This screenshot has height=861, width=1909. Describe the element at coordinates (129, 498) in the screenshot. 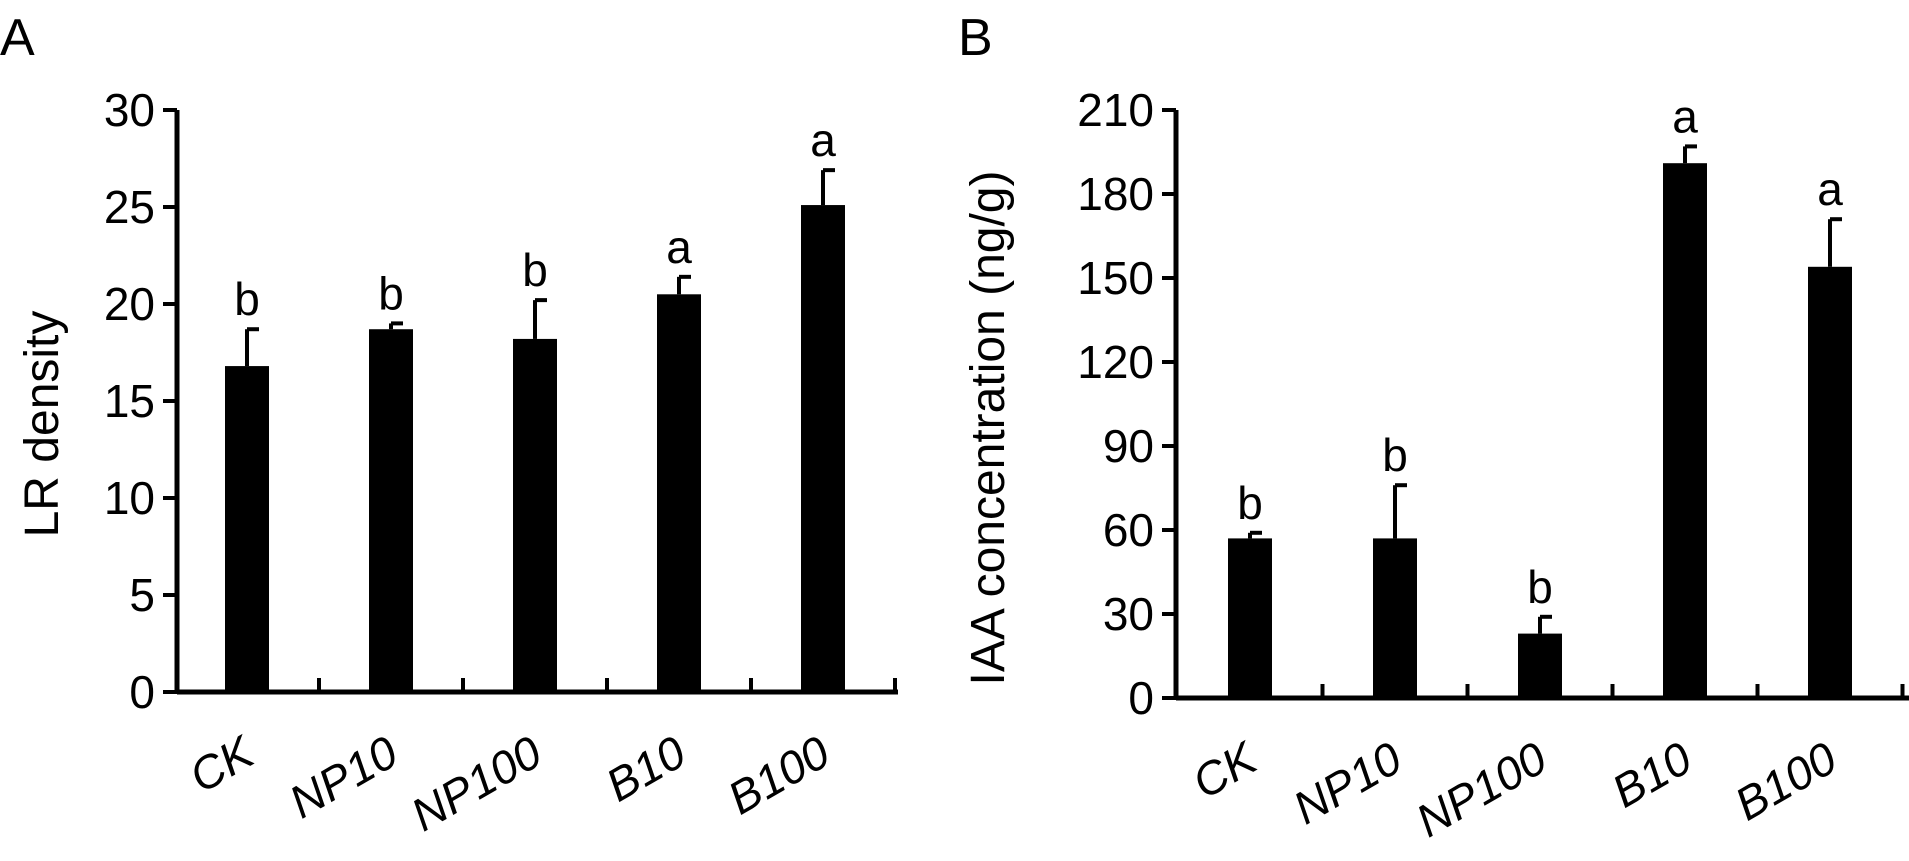

I see `y-tick-label: 10` at that location.